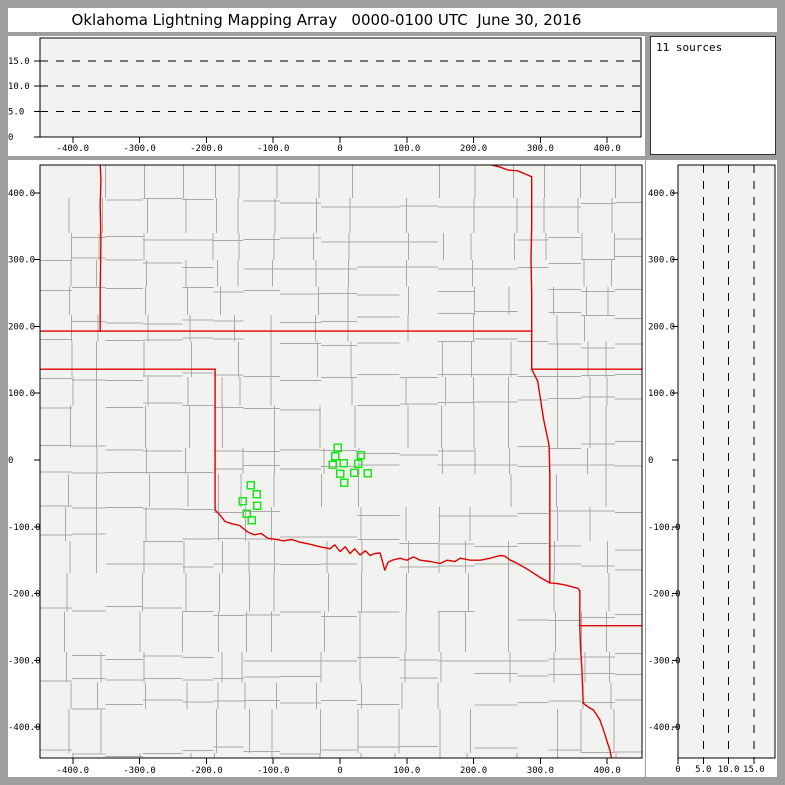 This screenshot has height=785, width=785. What do you see at coordinates (16, 113) in the screenshot?
I see `y-tick-label: 5.0` at bounding box center [16, 113].